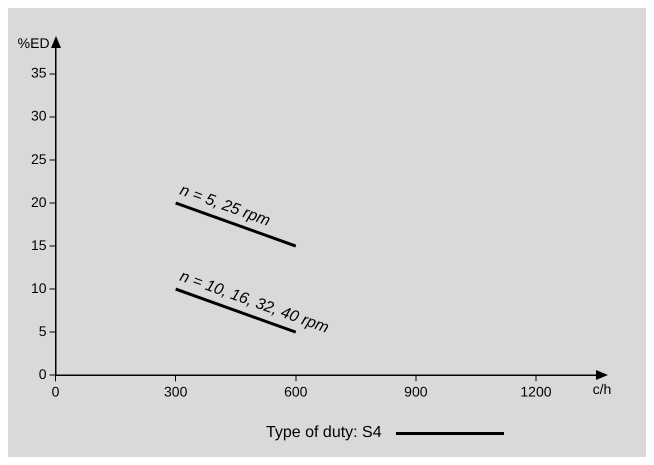 The width and height of the screenshot is (654, 465). Describe the element at coordinates (38, 202) in the screenshot. I see `y-tick-label: 20` at that location.